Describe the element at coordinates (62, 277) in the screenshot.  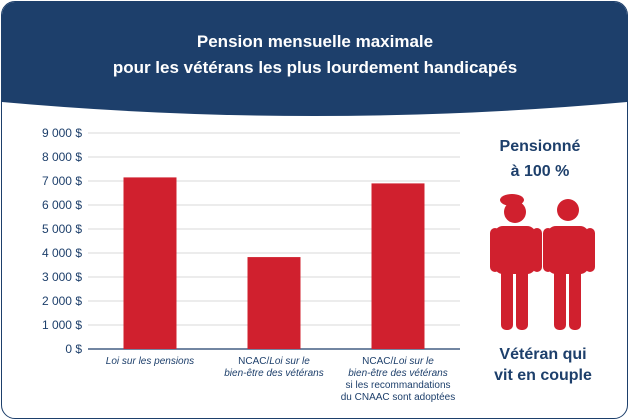
I see `y-tick-label: 3 000 $` at that location.